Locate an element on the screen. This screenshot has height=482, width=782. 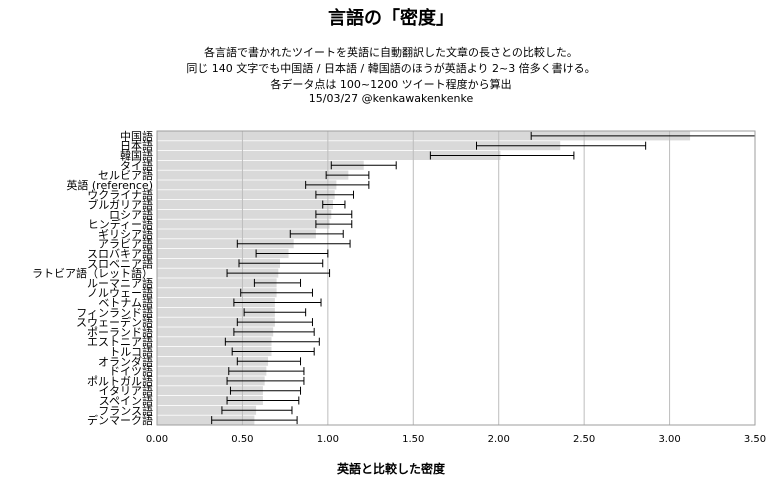
subtitle-line-1: 各言語で書かれたツイートを英語に自動翻訳した文章の長さとの比較した。 is located at coordinates (391, 52).